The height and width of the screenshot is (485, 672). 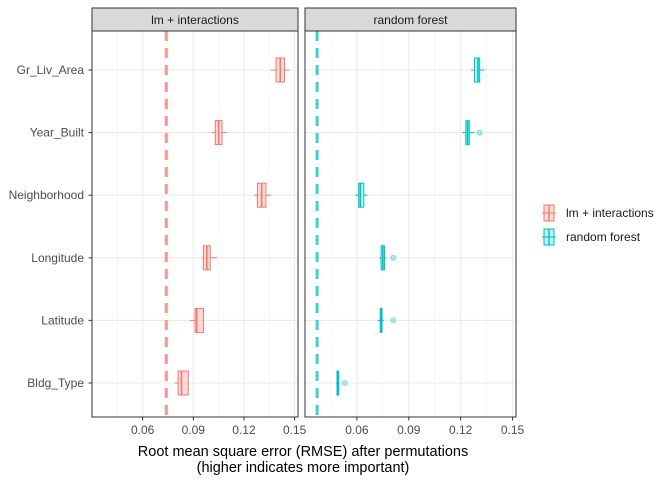 What do you see at coordinates (57, 258) in the screenshot?
I see `y-tick-label: Longitude` at bounding box center [57, 258].